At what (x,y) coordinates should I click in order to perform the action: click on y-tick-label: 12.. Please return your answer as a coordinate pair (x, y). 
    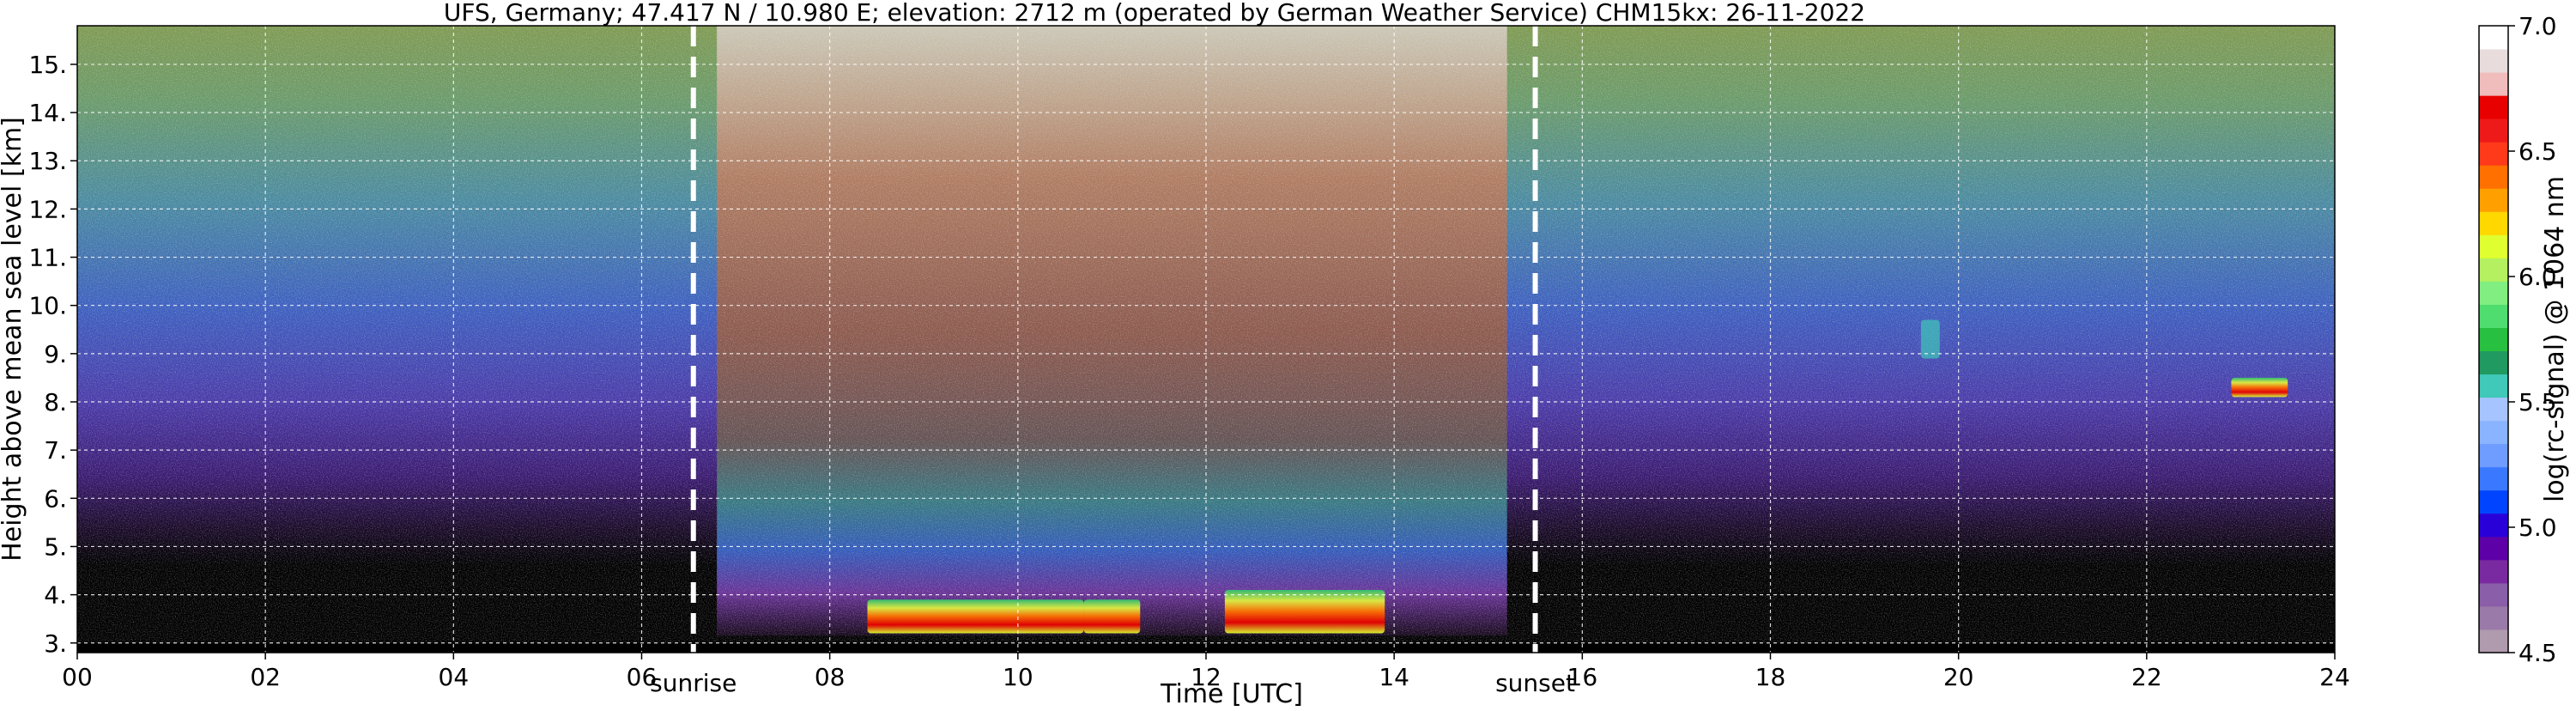
    Looking at the image, I should click on (47, 209).